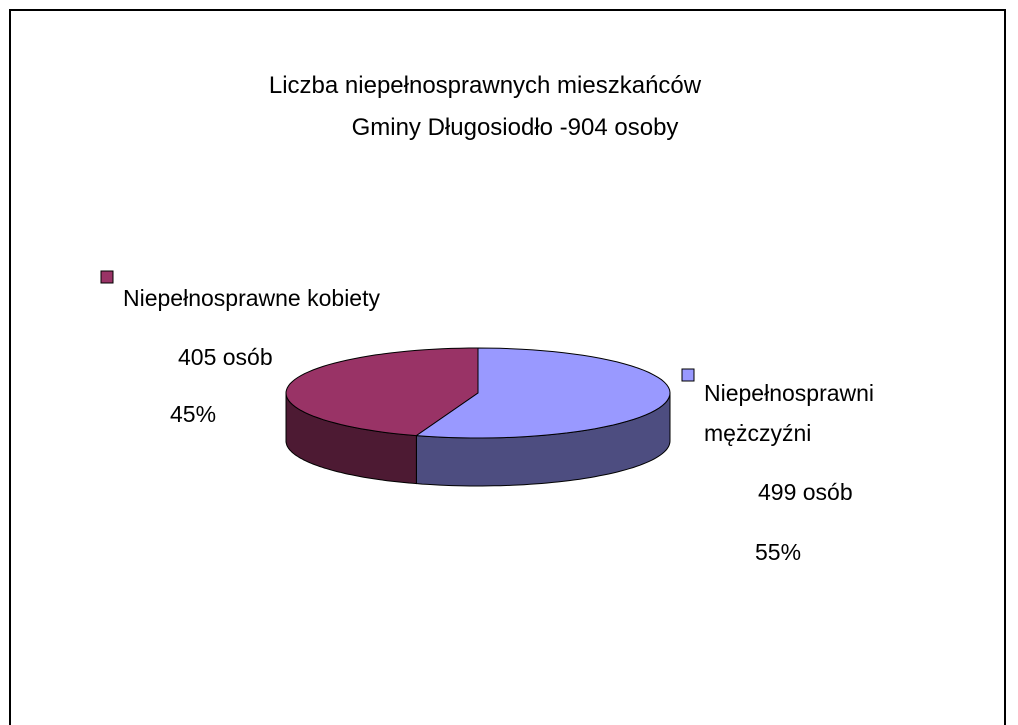  I want to click on chart-title: Liczba niepełnosprawnych mieszkańców, so click(485, 85).